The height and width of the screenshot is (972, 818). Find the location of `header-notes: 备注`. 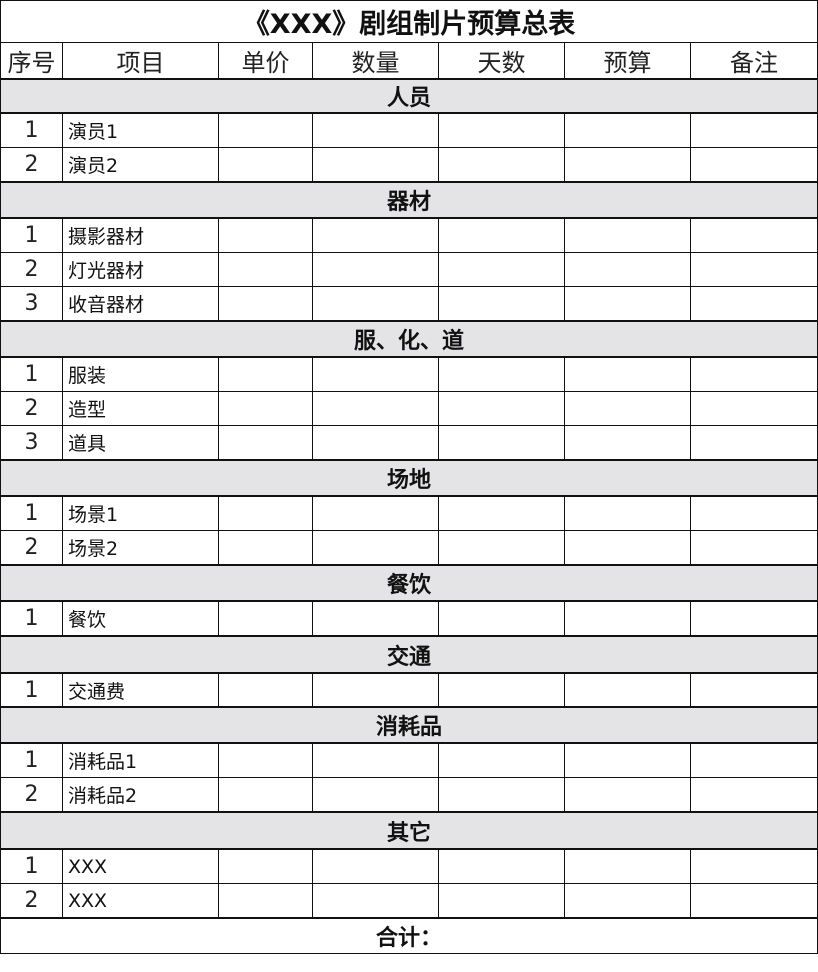

header-notes: 备注 is located at coordinates (753, 61).